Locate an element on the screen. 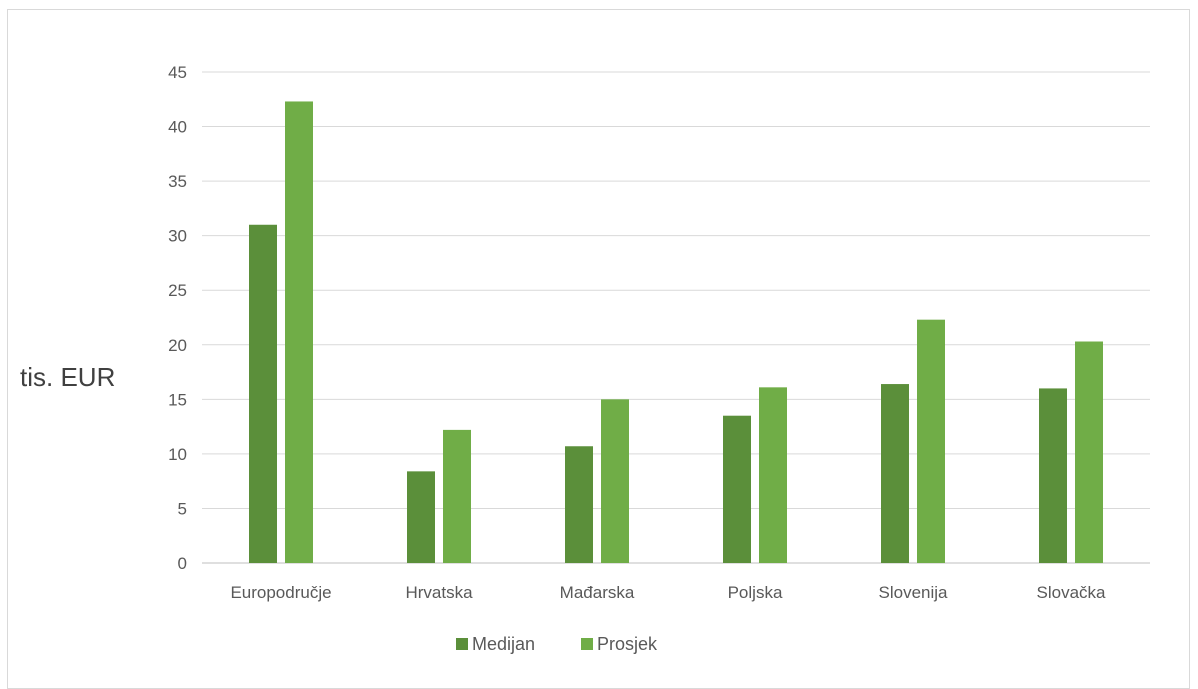  x-category-label: Slovačka is located at coordinates (1072, 592).